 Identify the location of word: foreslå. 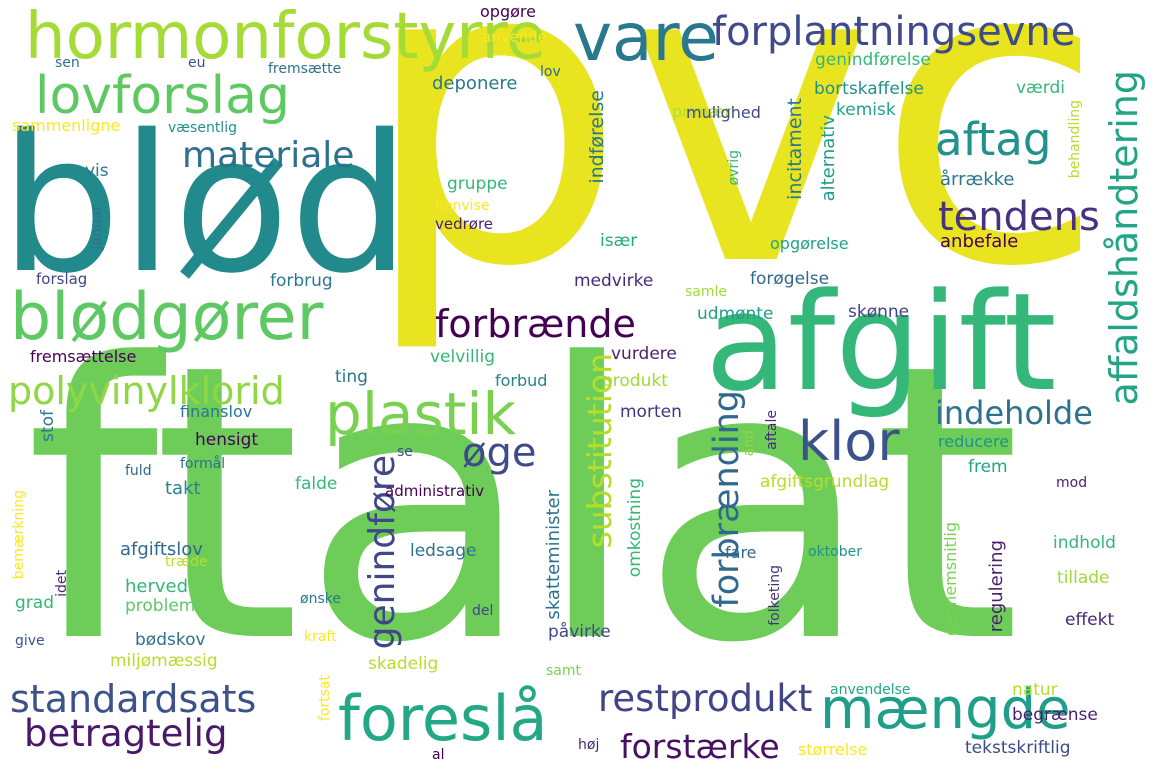
(443, 718).